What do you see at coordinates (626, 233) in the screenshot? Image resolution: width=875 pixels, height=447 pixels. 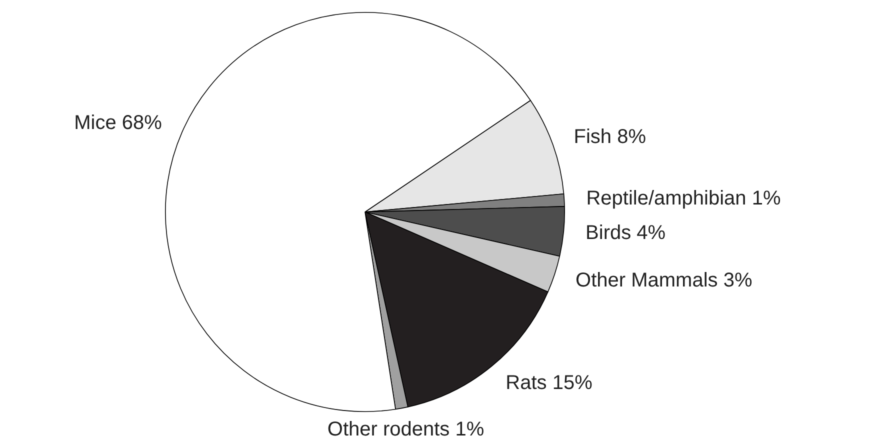 I see `slice-label: Birds 4%` at bounding box center [626, 233].